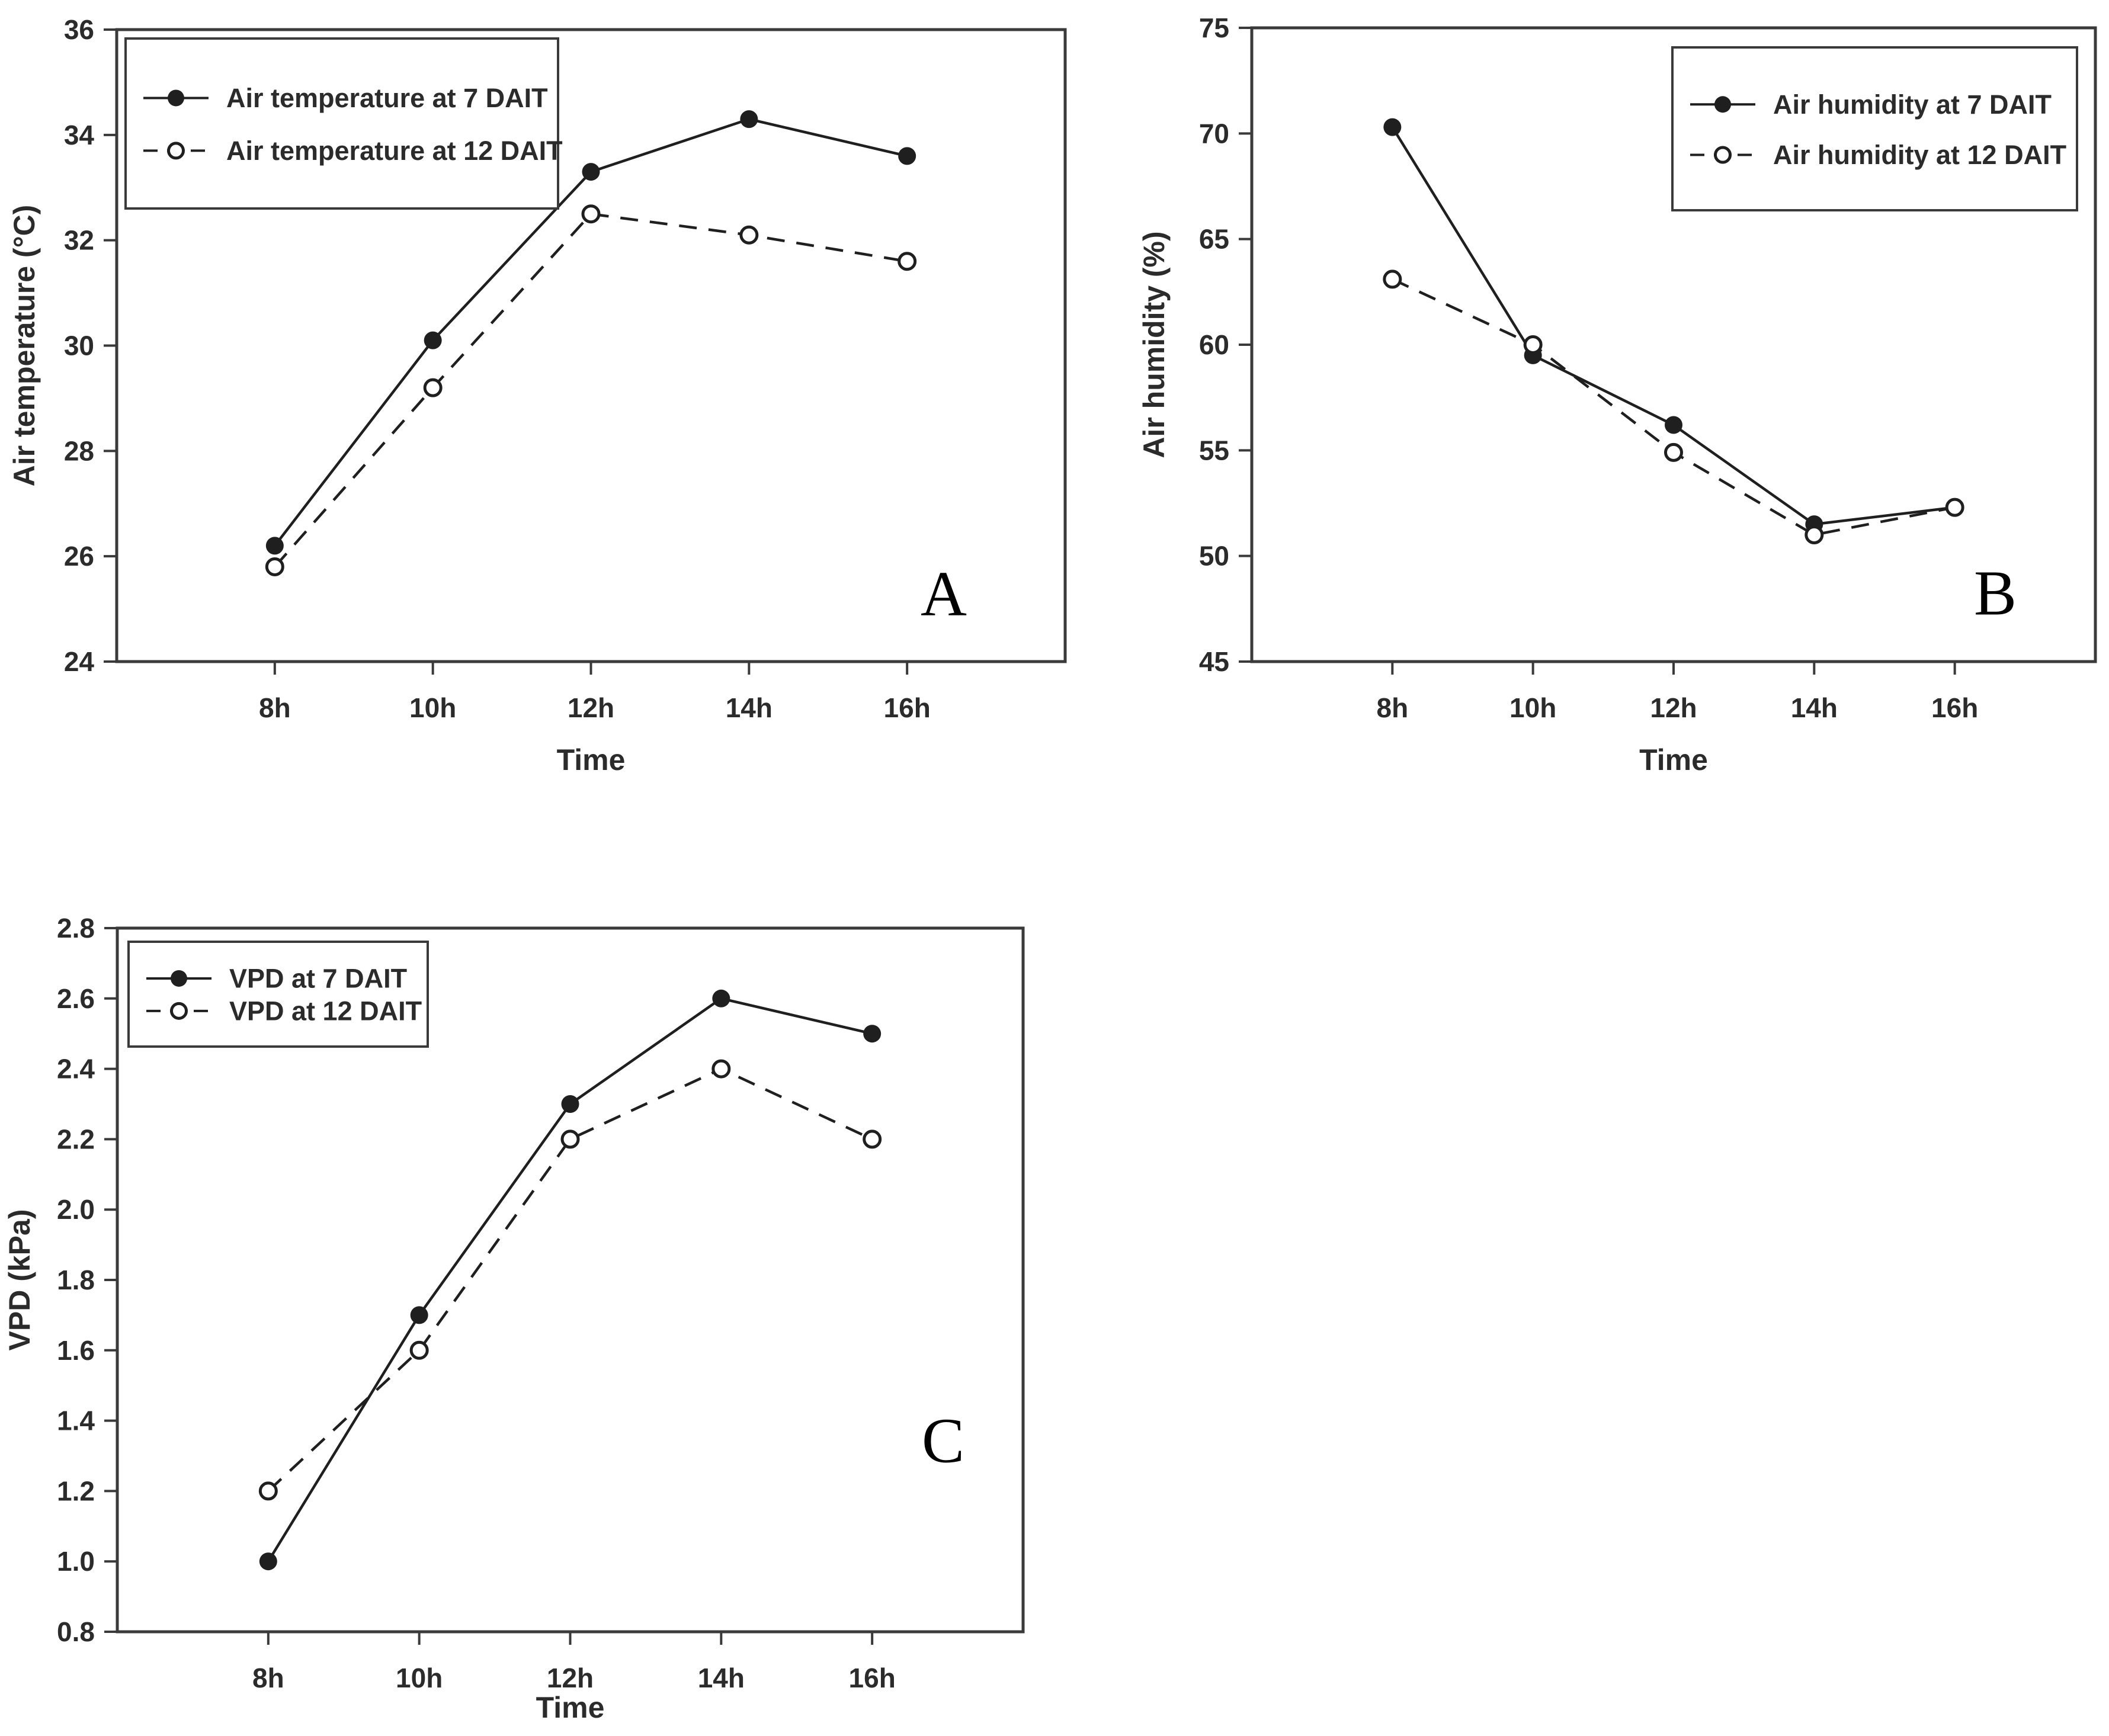 The height and width of the screenshot is (1736, 2109). What do you see at coordinates (79, 135) in the screenshot?
I see `y-tick-label: 34` at bounding box center [79, 135].